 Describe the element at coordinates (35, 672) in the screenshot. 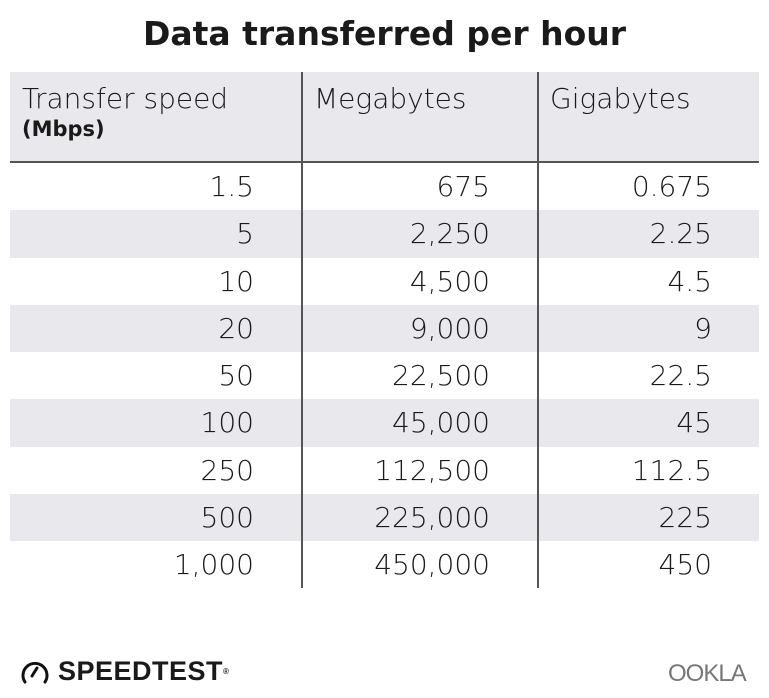

I see `speedometer-icon` at that location.